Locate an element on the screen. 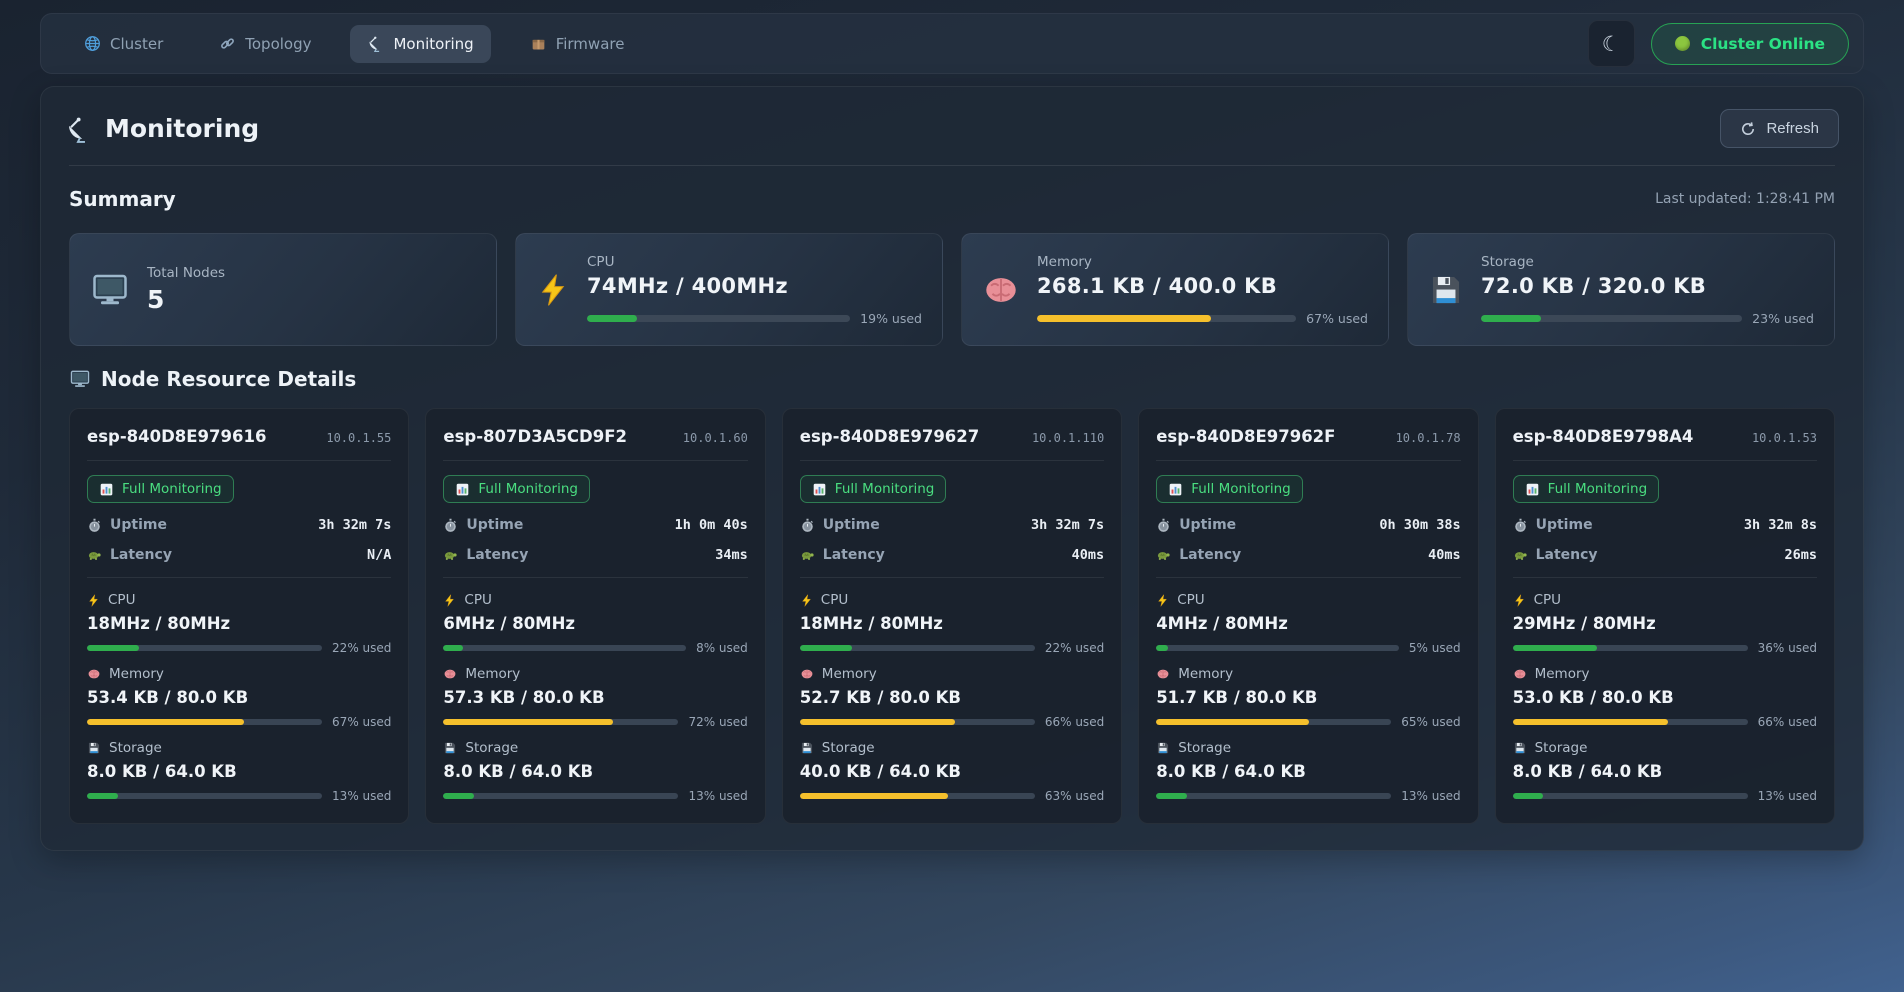  tab-label: Topology is located at coordinates (278, 43).